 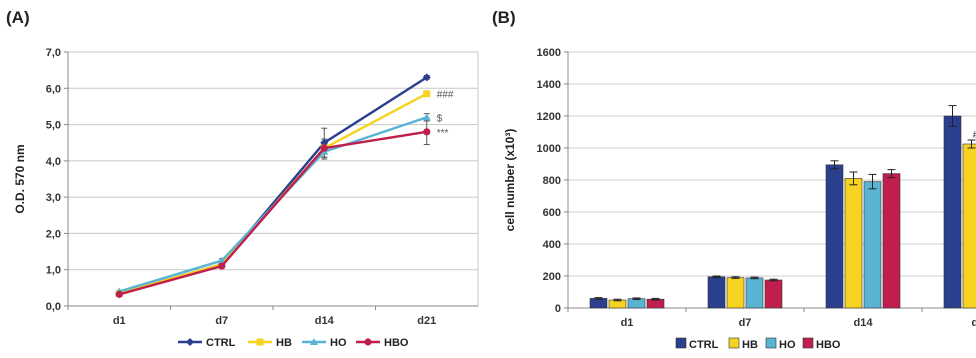 What do you see at coordinates (681, 343) in the screenshot?
I see `legend-swatch-ctrl` at bounding box center [681, 343].